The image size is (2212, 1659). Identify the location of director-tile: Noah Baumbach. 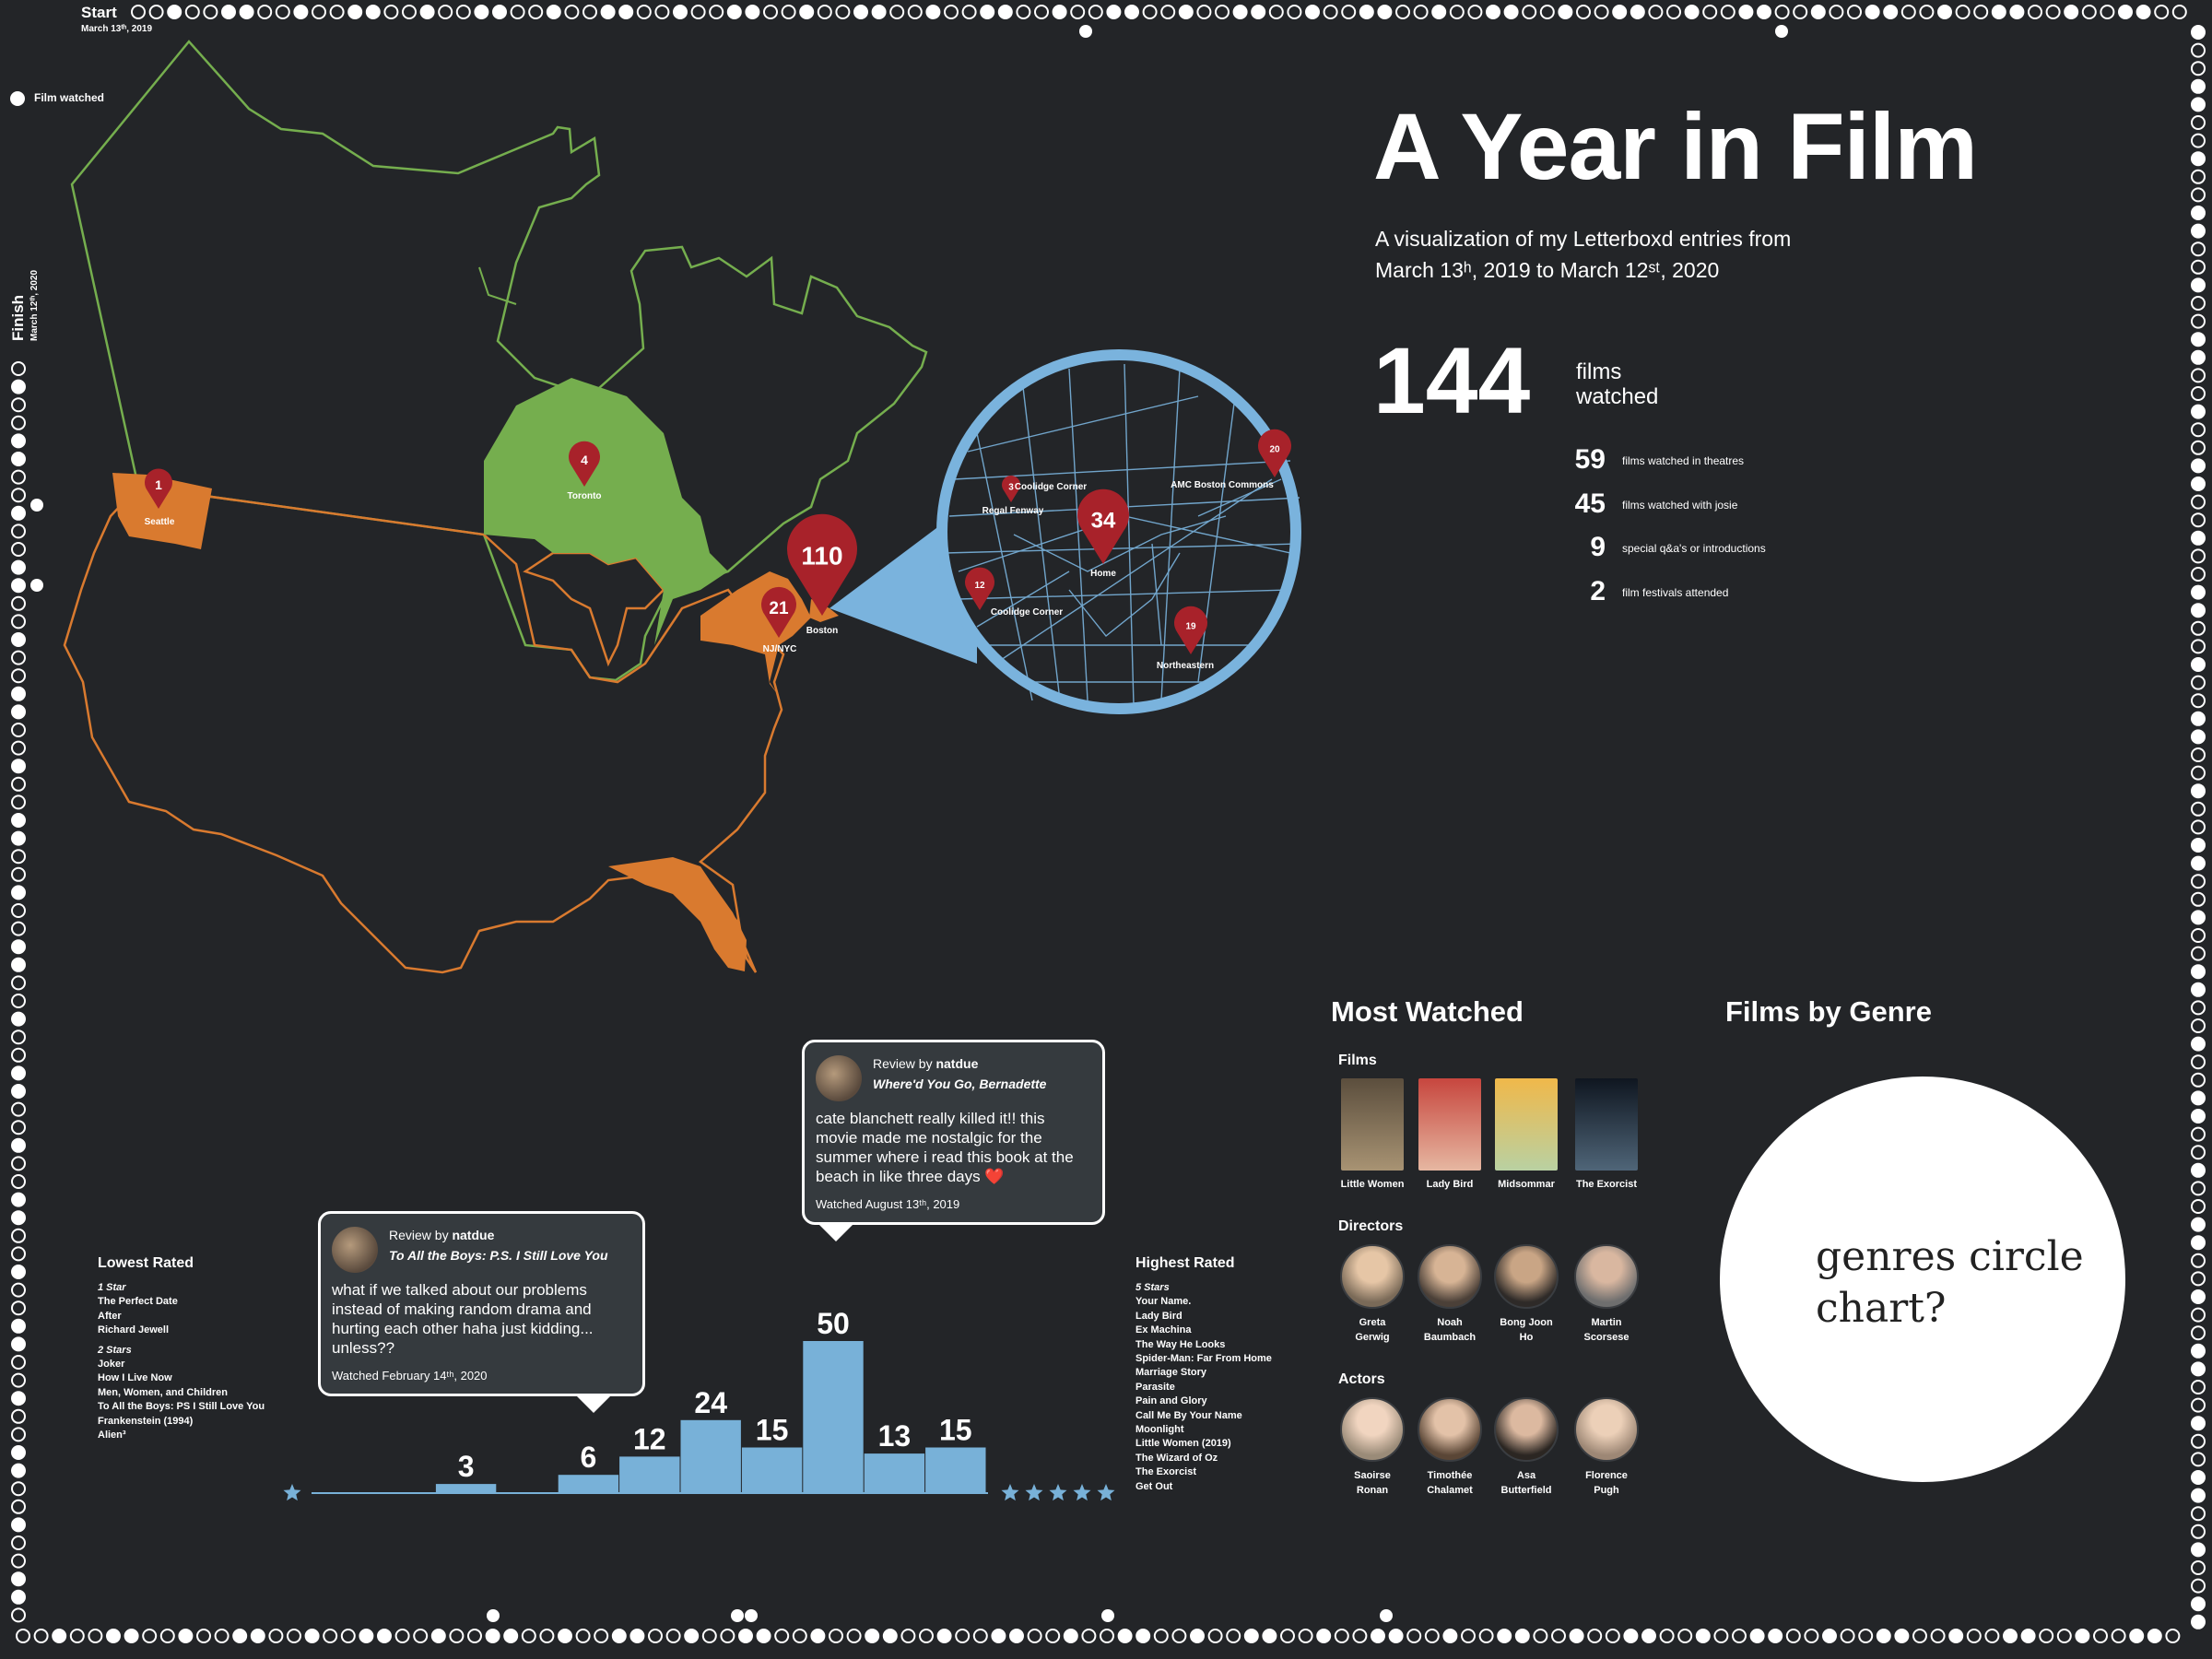
(1450, 1294).